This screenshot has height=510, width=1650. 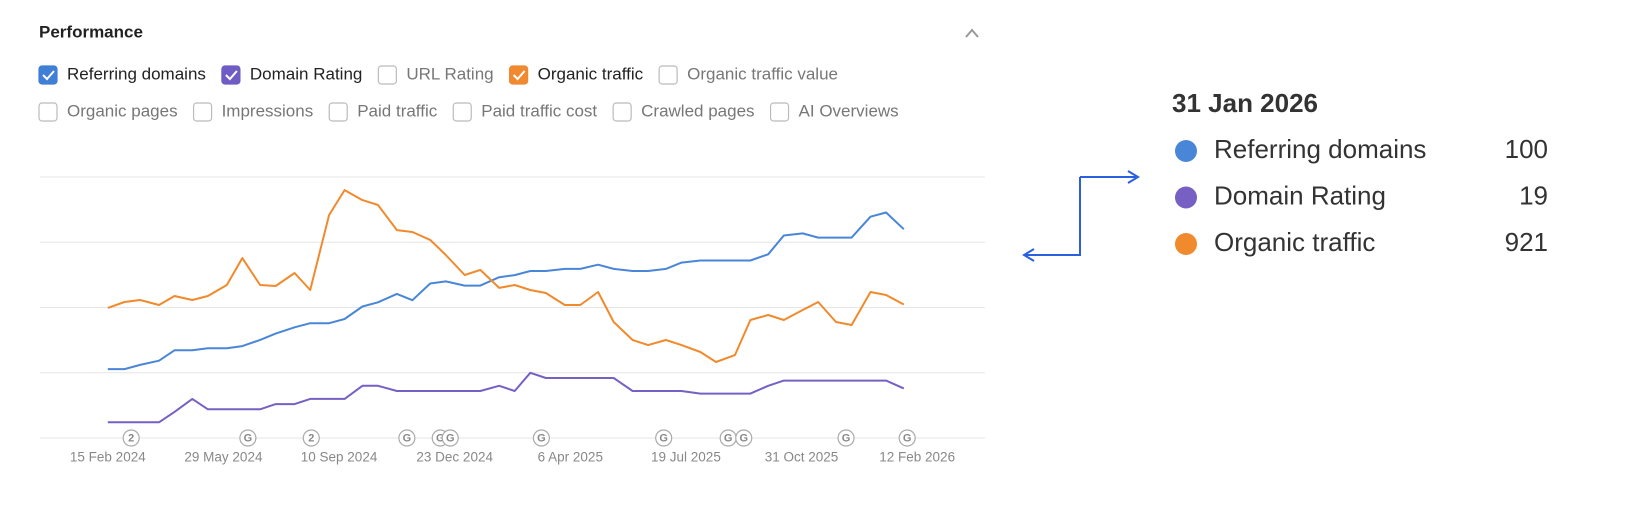 I want to click on metric-label: Domain Rating, so click(x=306, y=73).